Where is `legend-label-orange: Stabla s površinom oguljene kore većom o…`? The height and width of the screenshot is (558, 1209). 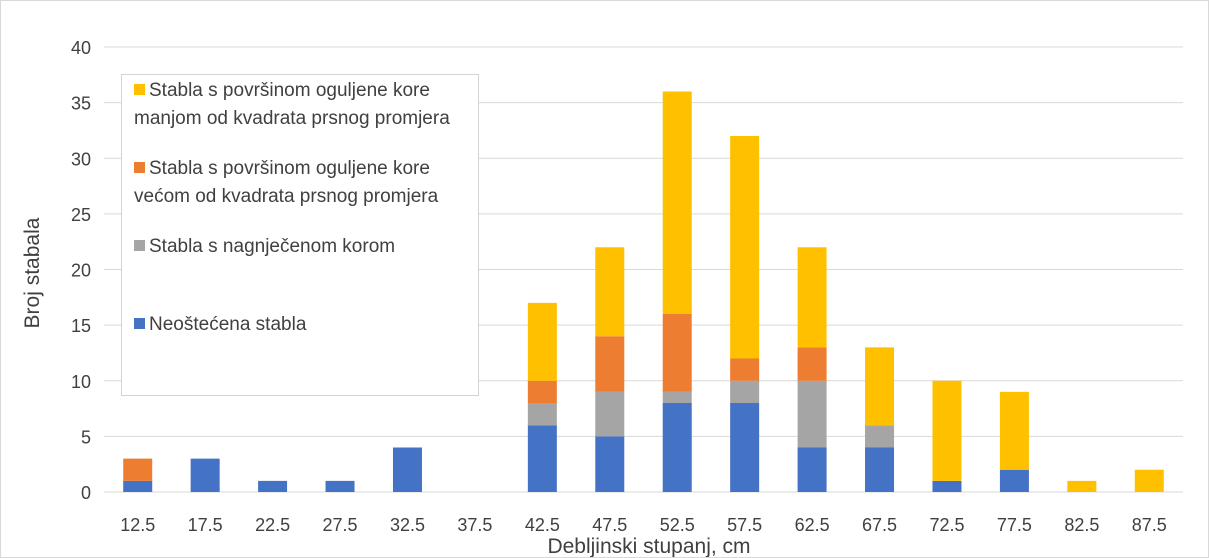
legend-label-orange: Stabla s površinom oguljene kore većom o… is located at coordinates (286, 182).